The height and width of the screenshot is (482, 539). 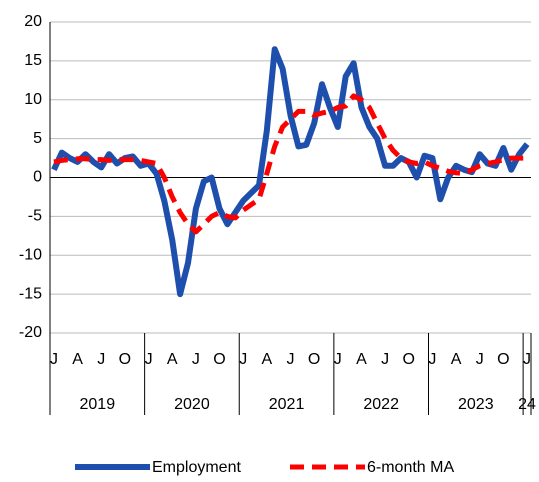 I want to click on y-tick-label: -15, so click(x=30, y=293).